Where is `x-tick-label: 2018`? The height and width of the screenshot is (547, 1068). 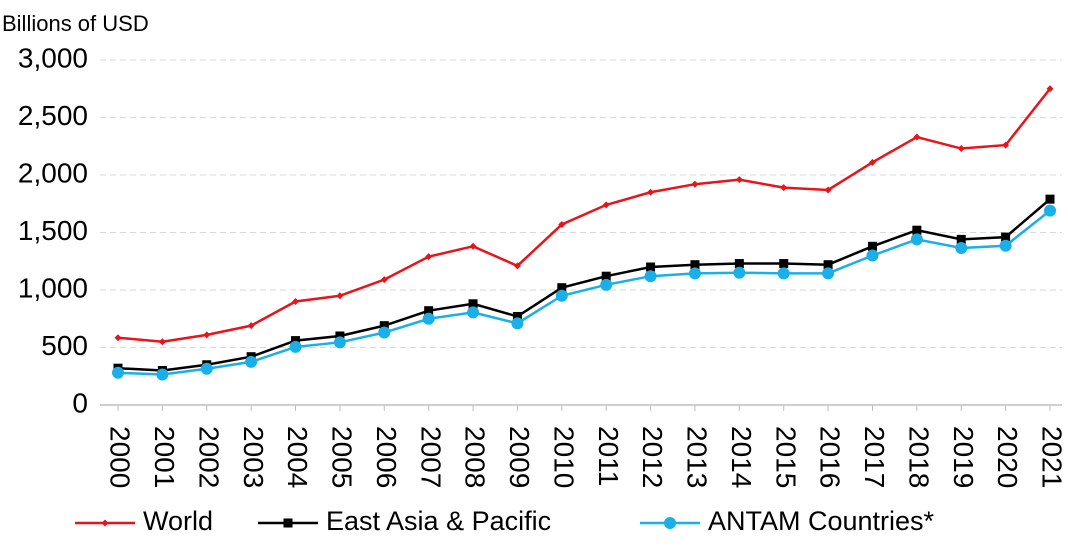
x-tick-label: 2018 is located at coordinates (918, 457).